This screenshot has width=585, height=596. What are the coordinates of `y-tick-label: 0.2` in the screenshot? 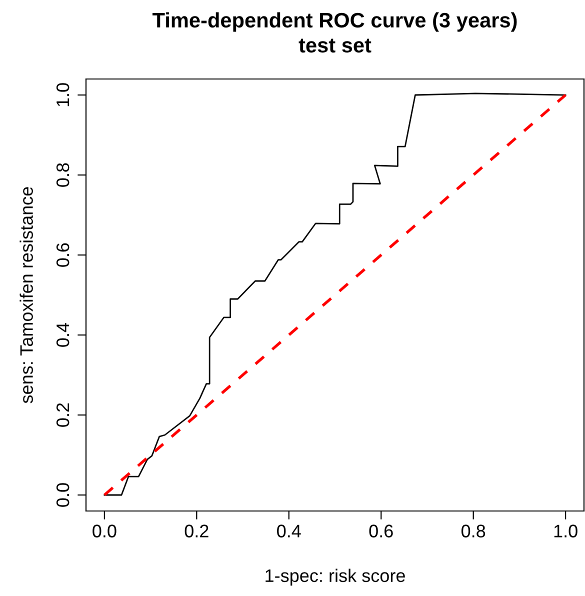 It's located at (63, 415).